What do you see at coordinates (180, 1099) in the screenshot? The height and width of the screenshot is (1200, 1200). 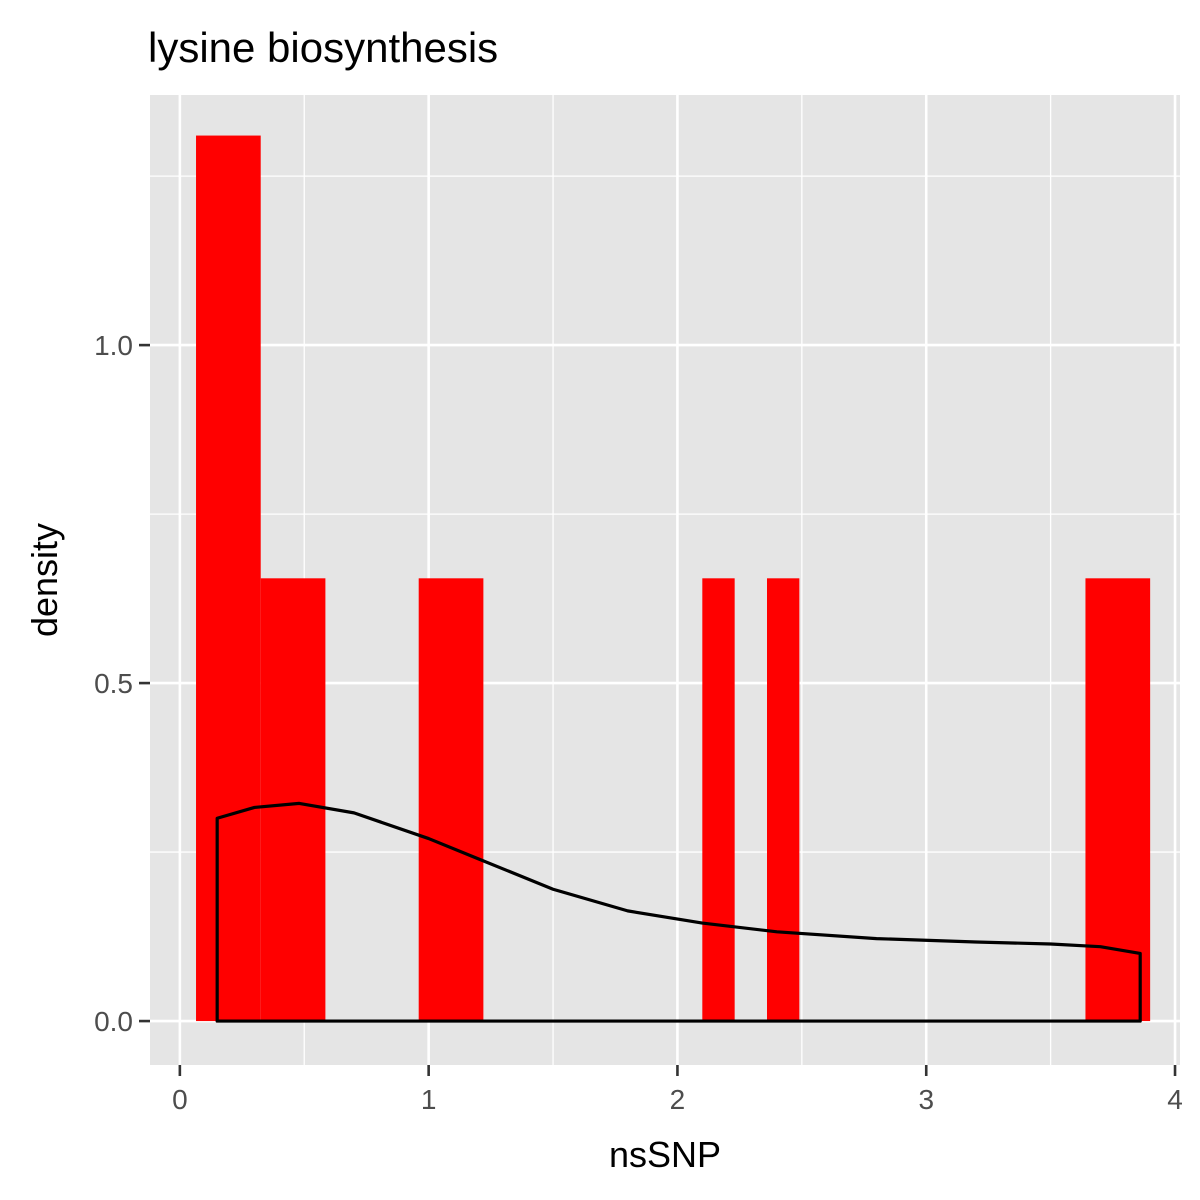 I see `x-tick-label: 0` at bounding box center [180, 1099].